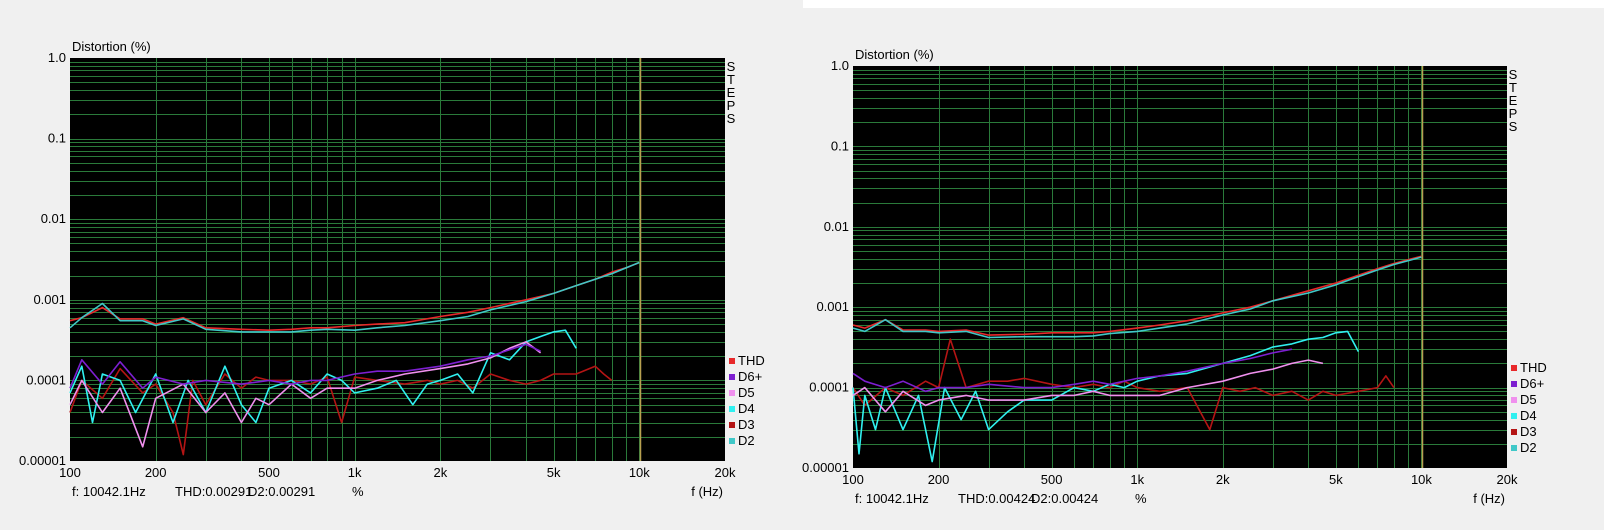 Image resolution: width=1604 pixels, height=530 pixels. Describe the element at coordinates (996, 498) in the screenshot. I see `thd-readout: THD:0.00424` at that location.